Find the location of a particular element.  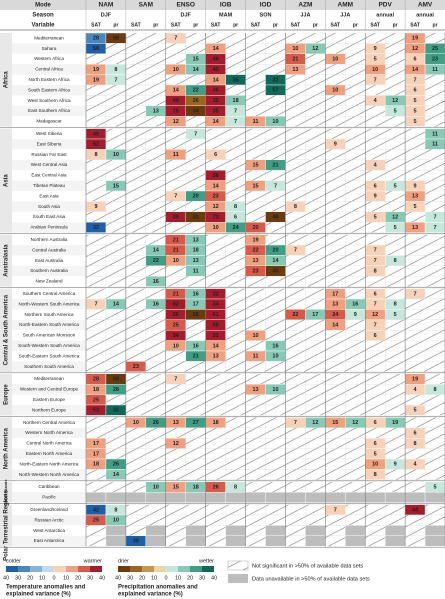

cell-value: 6 is located at coordinates (415, 91).